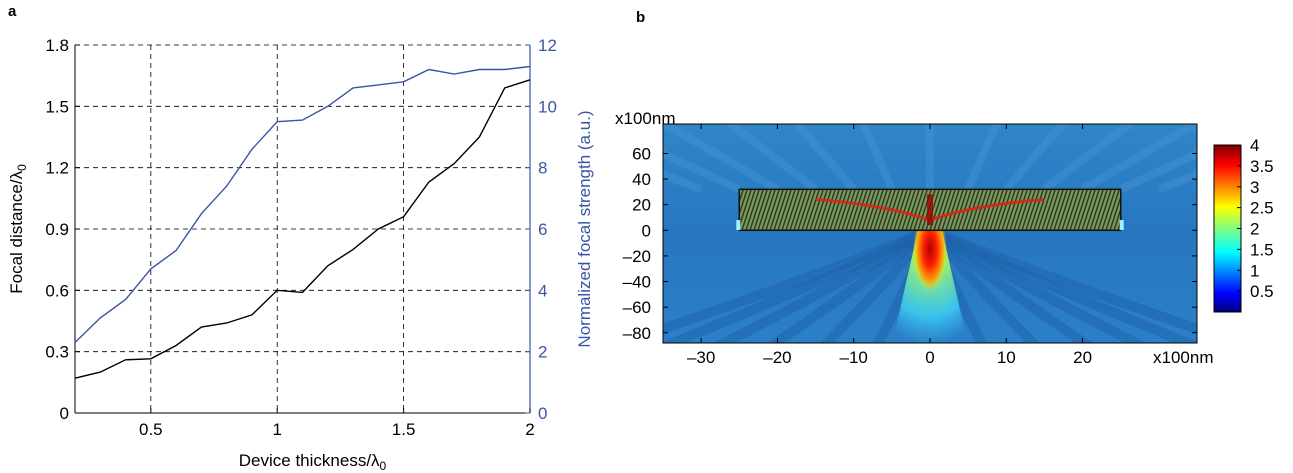  What do you see at coordinates (930, 210) in the screenshot?
I see `device-outline` at bounding box center [930, 210].